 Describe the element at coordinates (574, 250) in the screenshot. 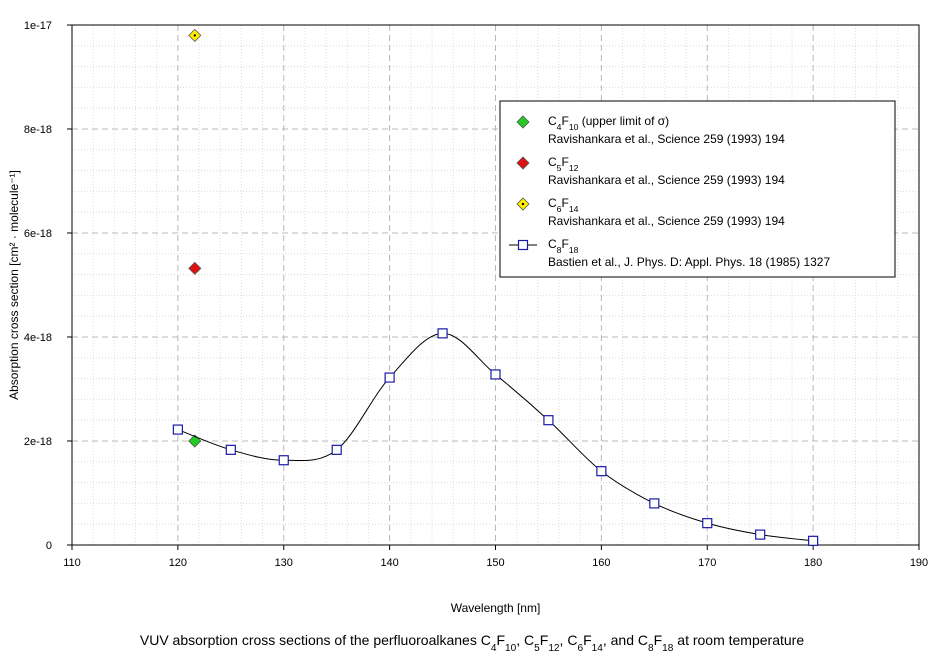

I see `formula-subscript: 18` at that location.